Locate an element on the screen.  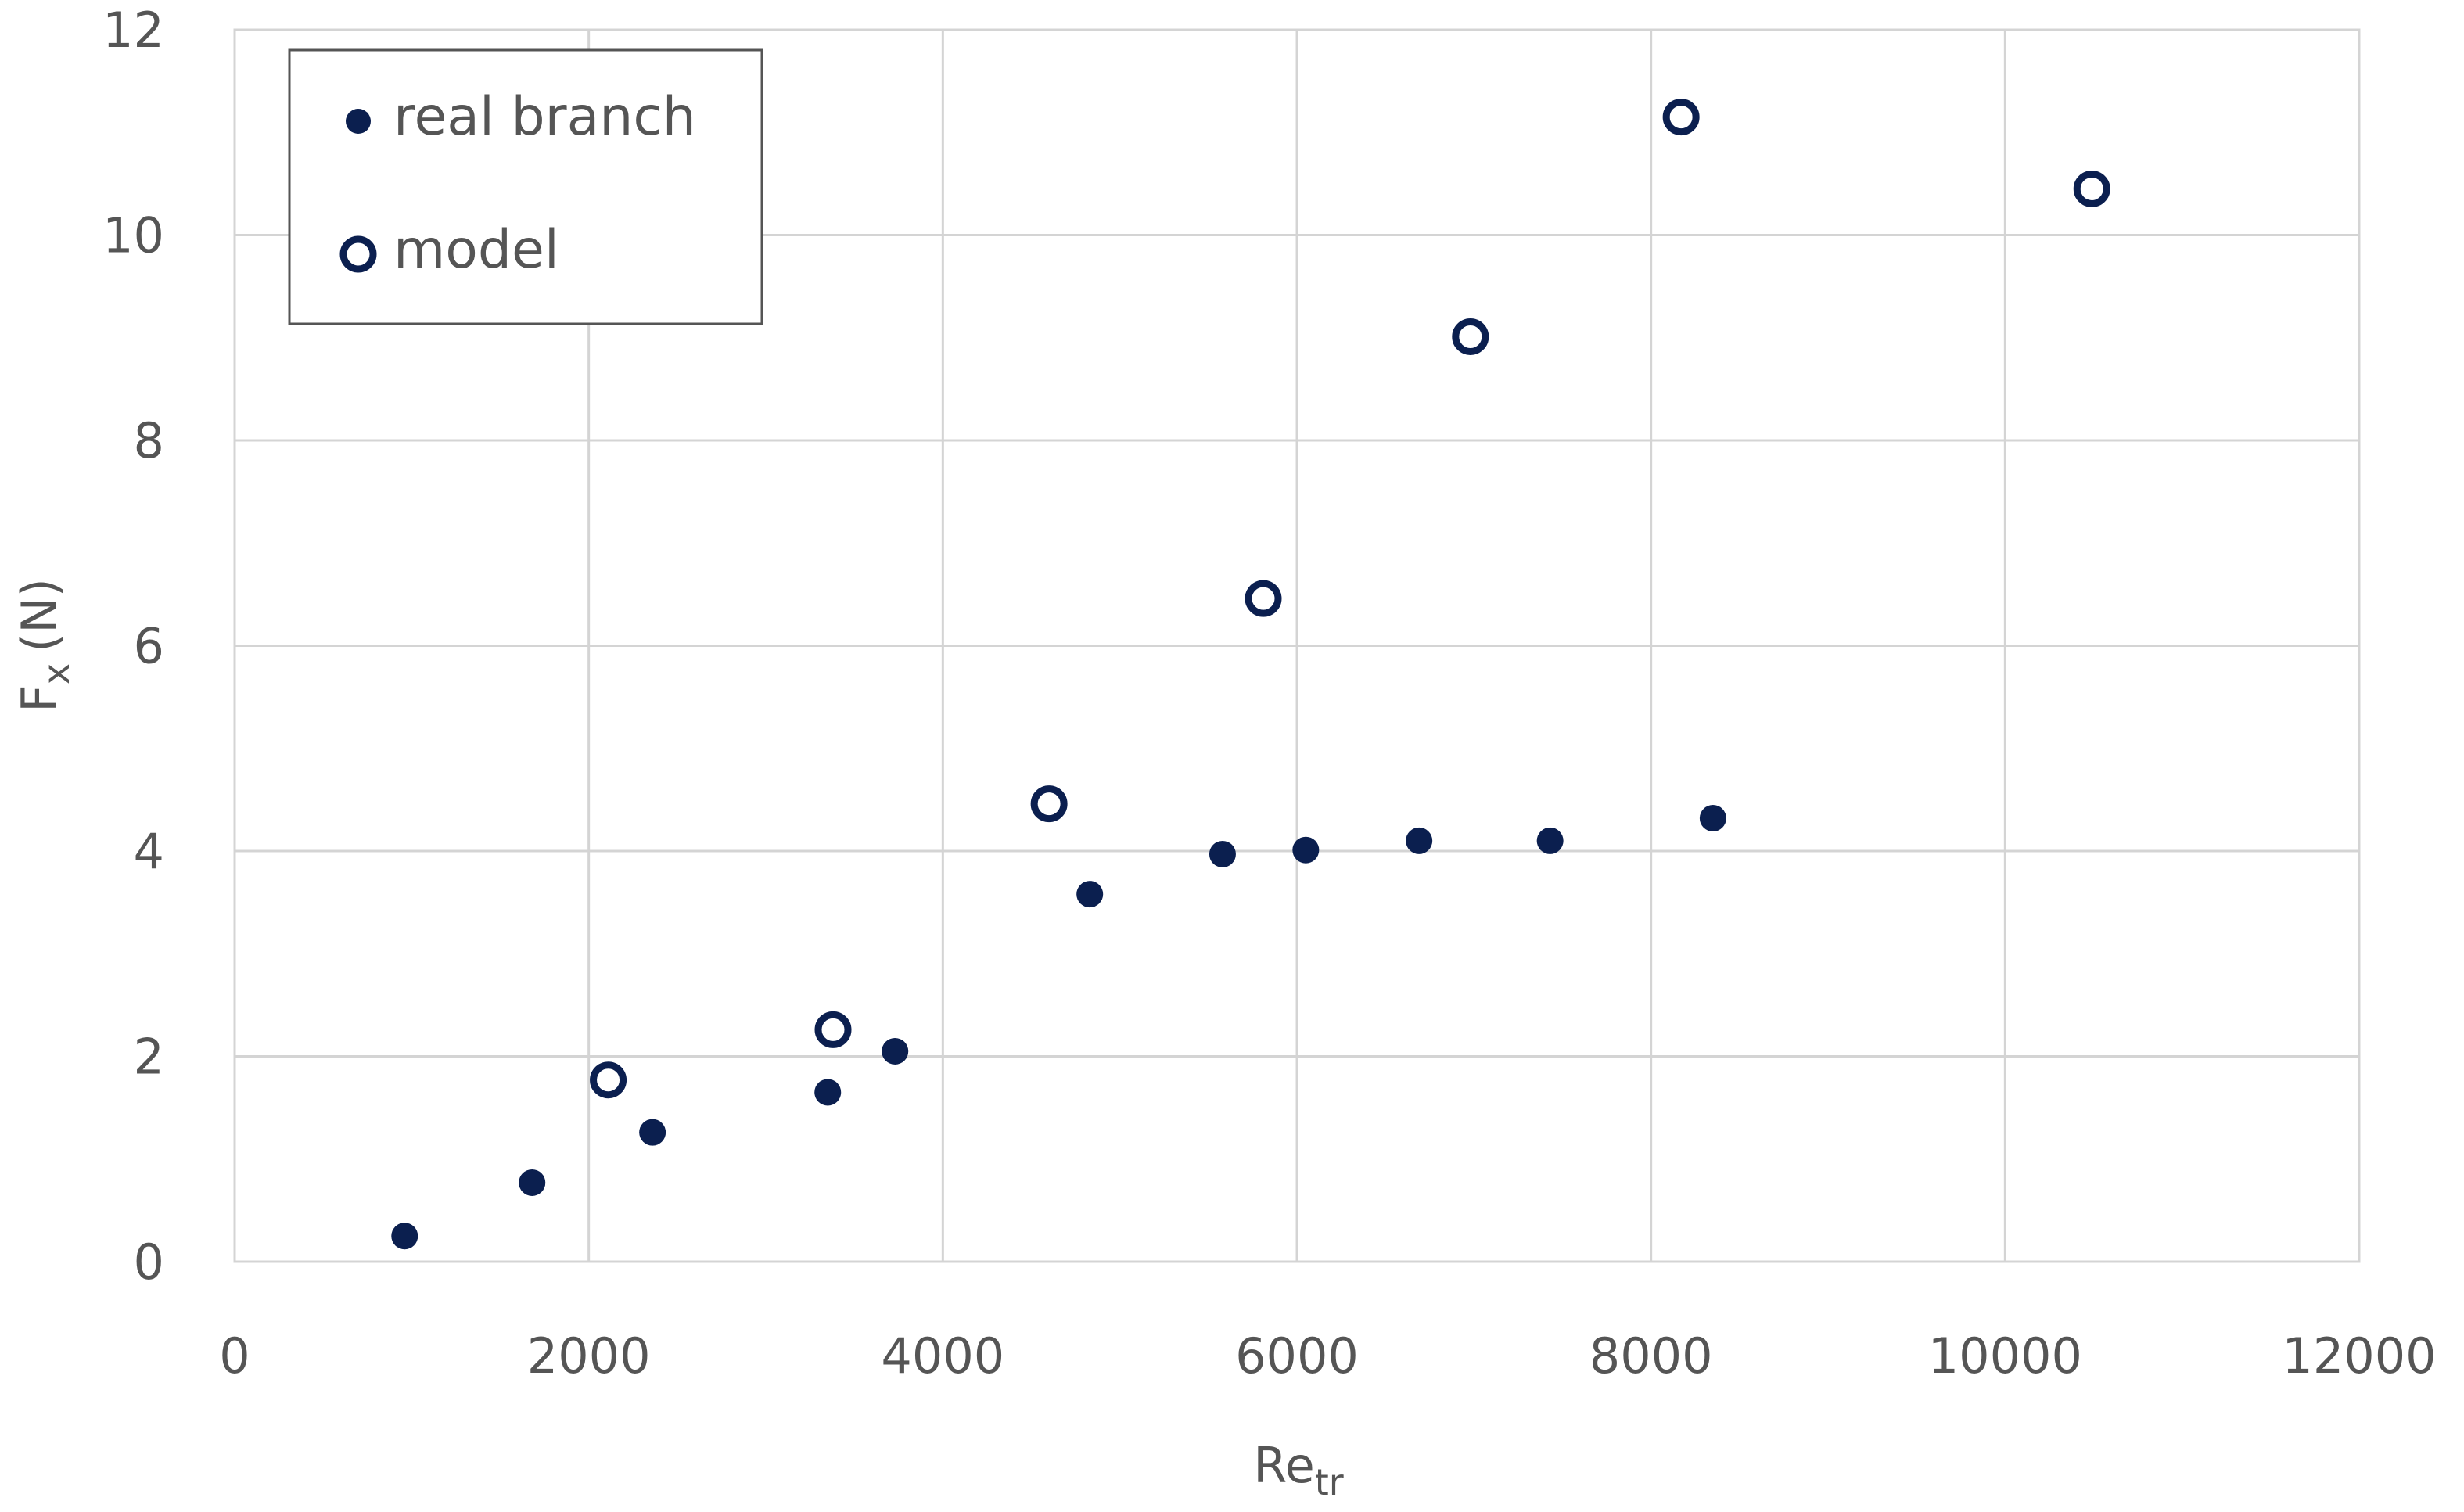
legend-box is located at coordinates (525, 186).